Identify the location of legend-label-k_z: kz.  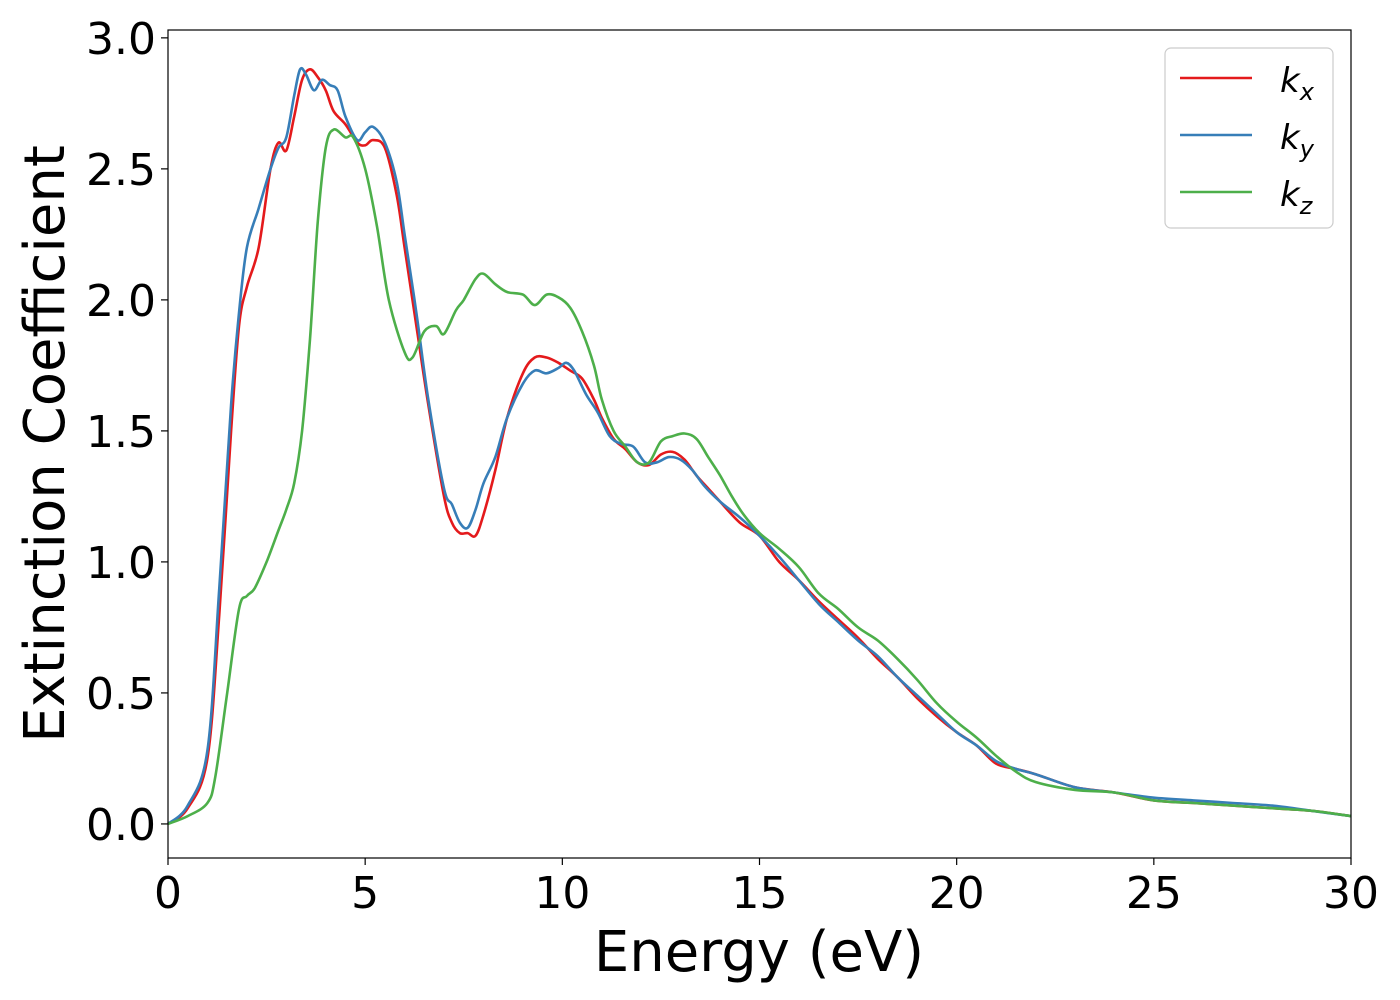
(1297, 197).